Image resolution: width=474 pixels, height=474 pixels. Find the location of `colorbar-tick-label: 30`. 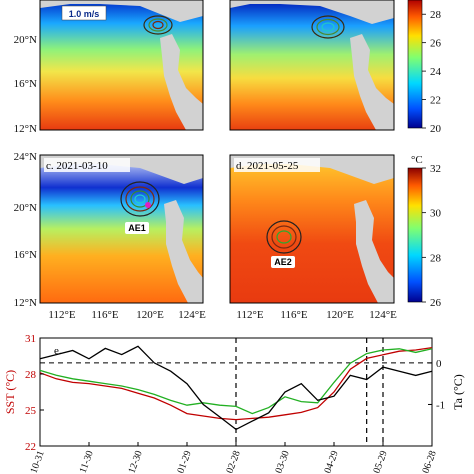

colorbar-tick-label: 30 is located at coordinates (436, 214).